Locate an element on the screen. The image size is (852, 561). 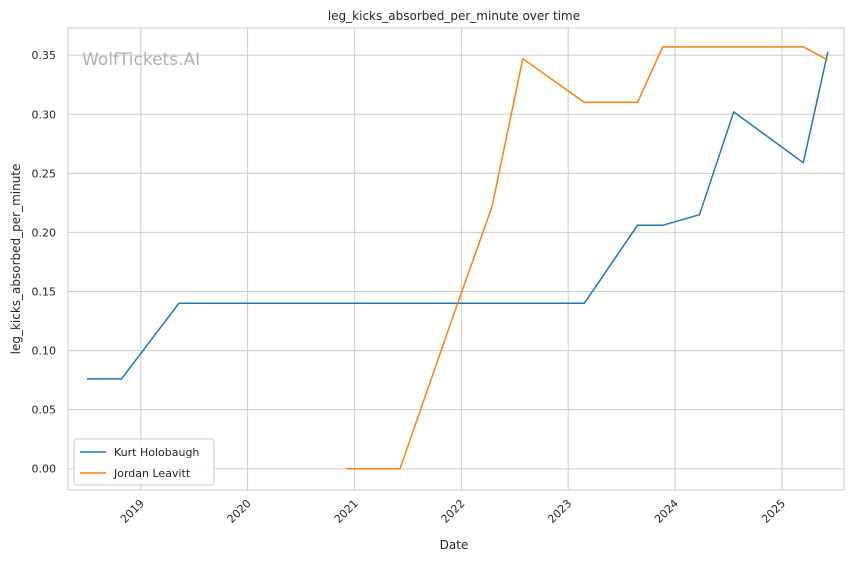
y-axis-title: leg_kicks_absorbed_per_minute is located at coordinates (16, 259).